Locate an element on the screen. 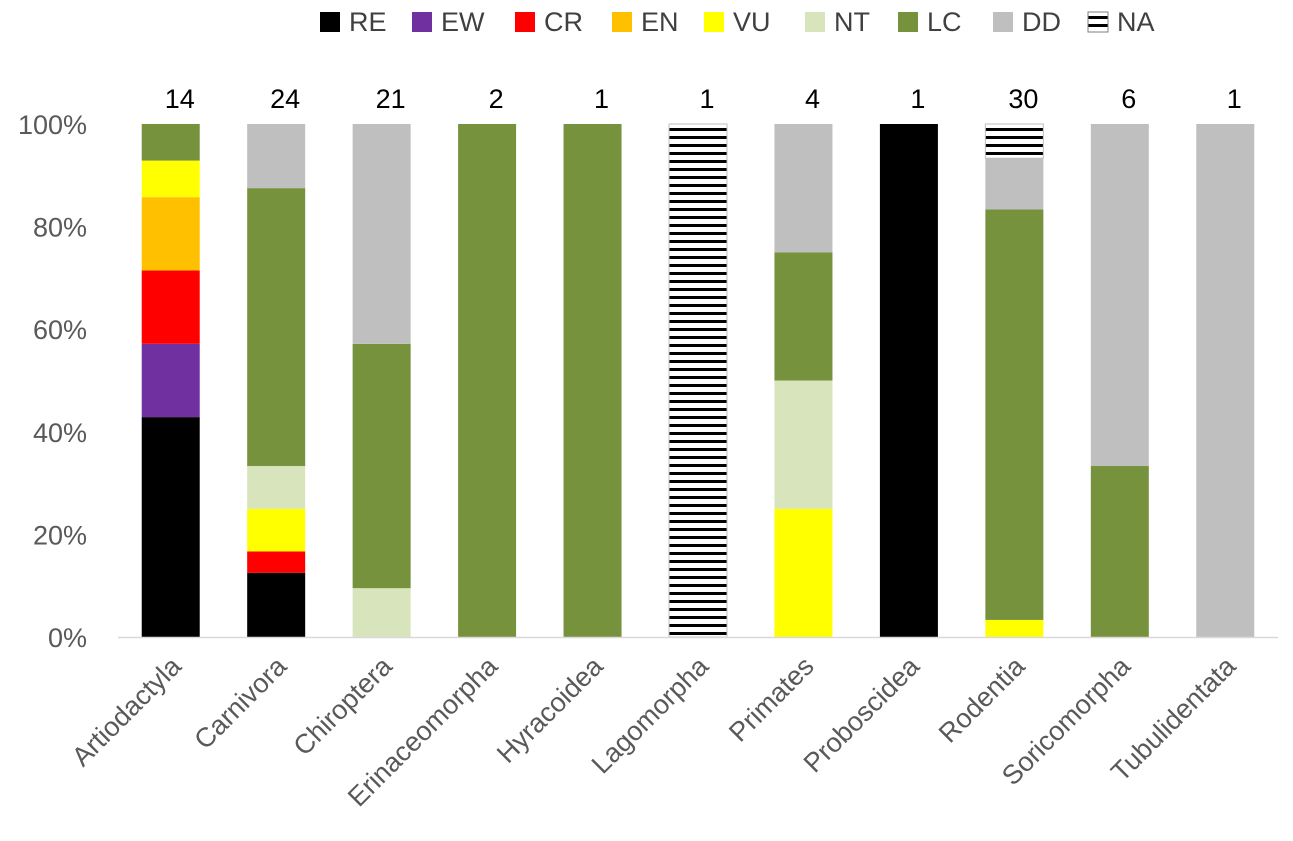 Image resolution: width=1293 pixels, height=841 pixels. bar-segment-carnivora-lc is located at coordinates (276, 327).